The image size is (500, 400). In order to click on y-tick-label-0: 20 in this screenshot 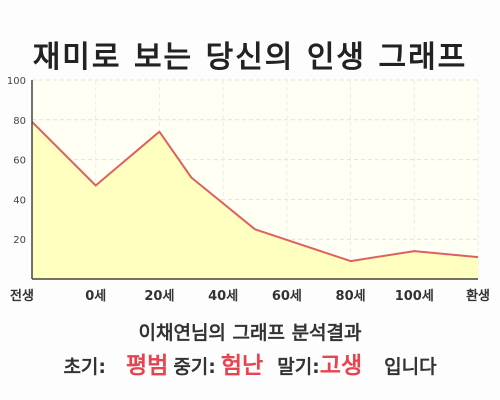, I will do `click(19, 240)`.